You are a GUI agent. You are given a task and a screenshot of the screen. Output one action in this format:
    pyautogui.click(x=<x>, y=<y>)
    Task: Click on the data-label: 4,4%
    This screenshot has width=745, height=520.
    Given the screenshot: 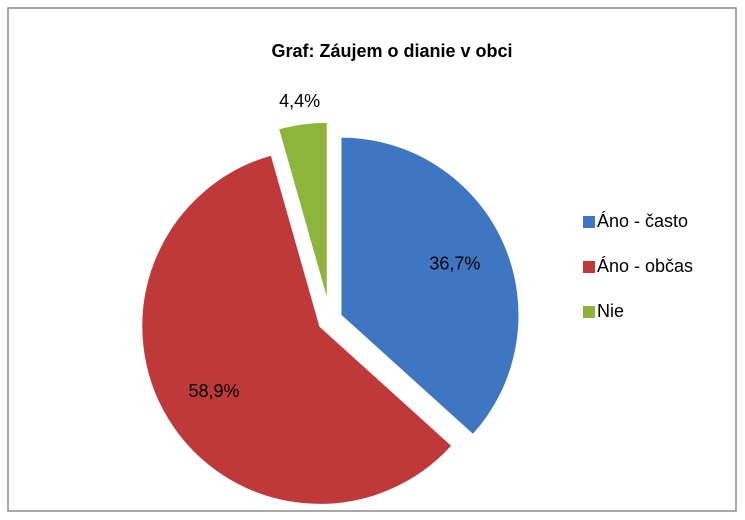 What is the action you would take?
    pyautogui.click(x=299, y=101)
    